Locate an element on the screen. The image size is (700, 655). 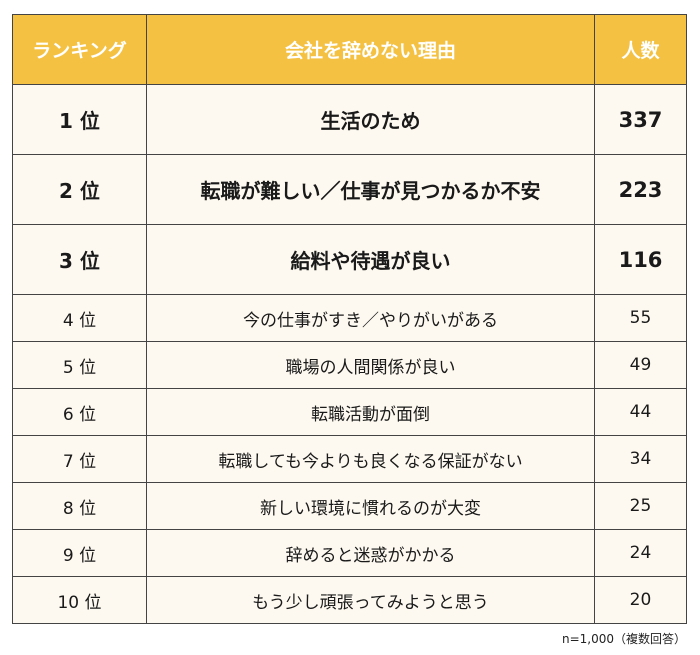
rank-cell: 8 位 is located at coordinates (79, 506).